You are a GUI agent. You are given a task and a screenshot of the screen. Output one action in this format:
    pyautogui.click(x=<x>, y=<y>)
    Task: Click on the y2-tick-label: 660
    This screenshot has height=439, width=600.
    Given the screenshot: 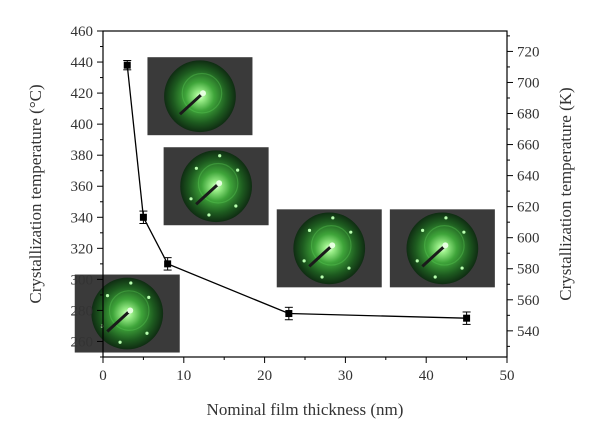 What is the action you would take?
    pyautogui.click(x=528, y=146)
    